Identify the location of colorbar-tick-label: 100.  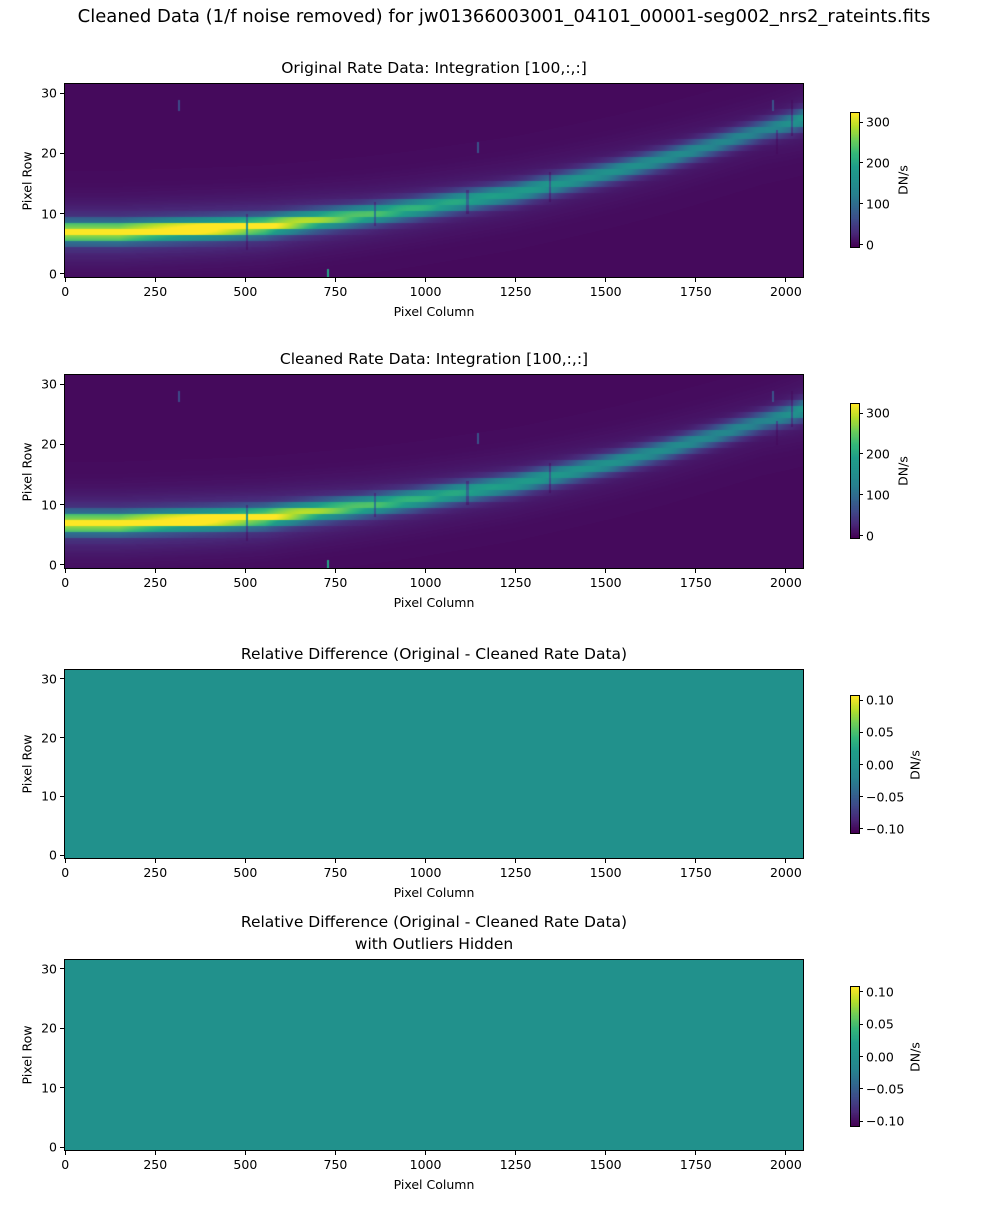
(878, 495).